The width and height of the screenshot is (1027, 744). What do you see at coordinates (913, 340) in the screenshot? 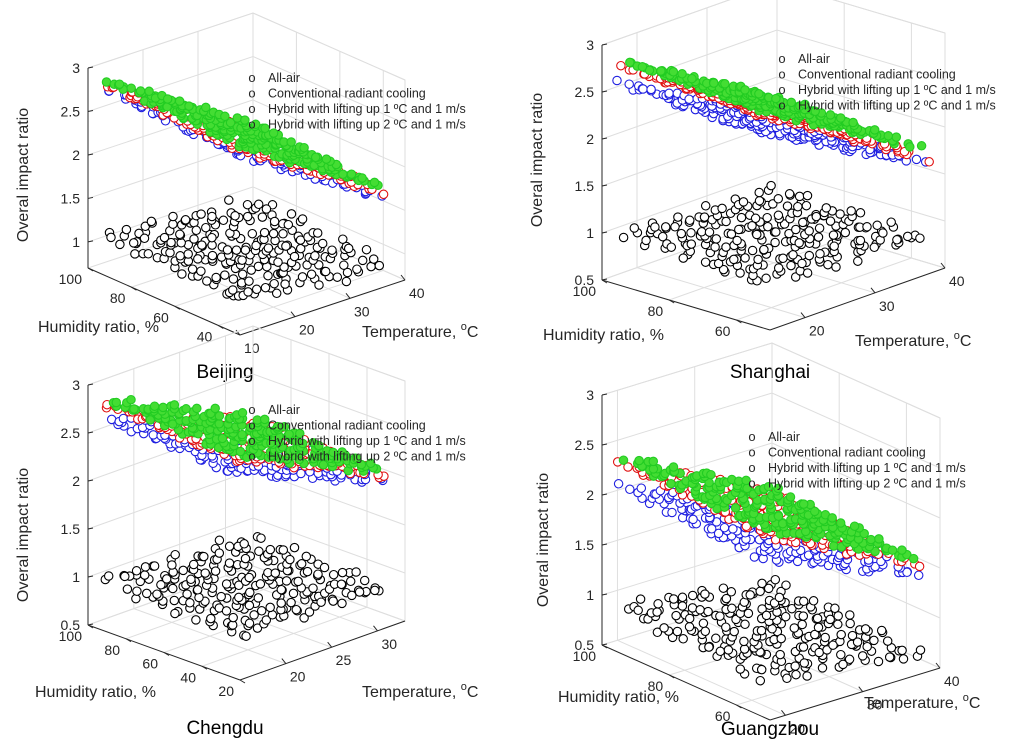
I see `temperature-axis-label: Temperature, oC` at bounding box center [913, 340].